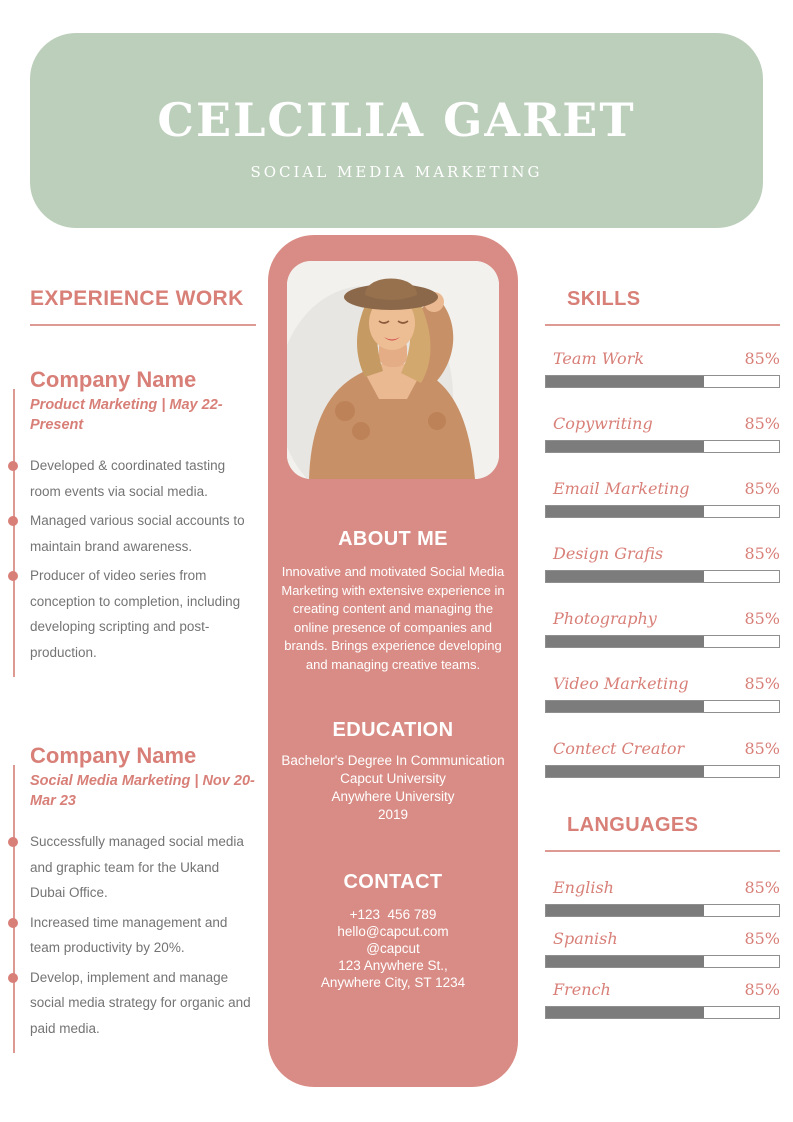 The width and height of the screenshot is (793, 1122). I want to click on person-name: CELCILIA GARET, so click(396, 120).